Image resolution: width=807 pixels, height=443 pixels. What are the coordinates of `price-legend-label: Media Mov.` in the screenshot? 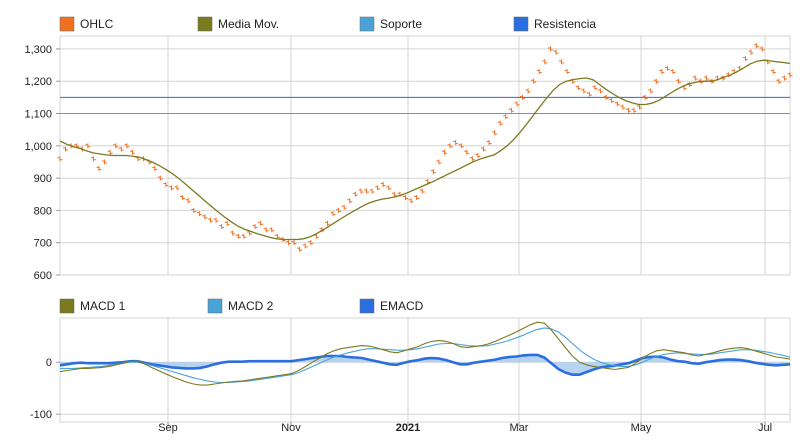 It's located at (248, 24).